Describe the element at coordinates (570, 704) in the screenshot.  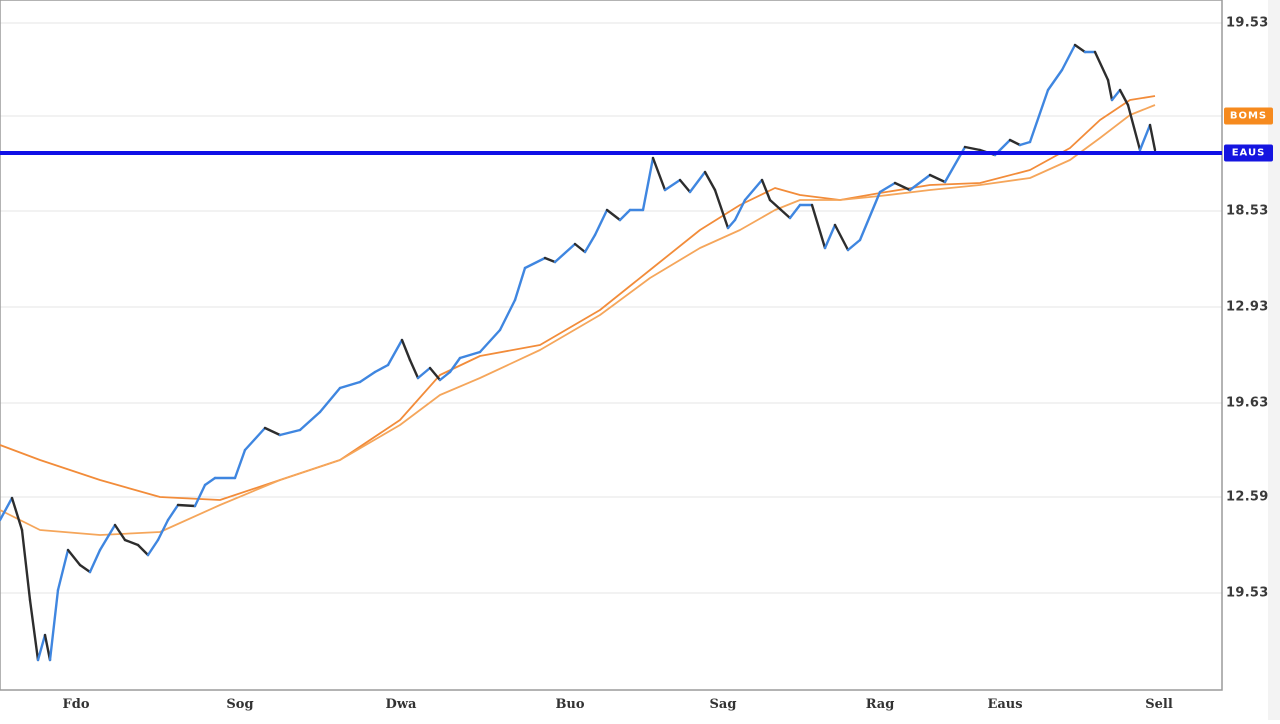
I see `x-tick-label: Buo` at that location.